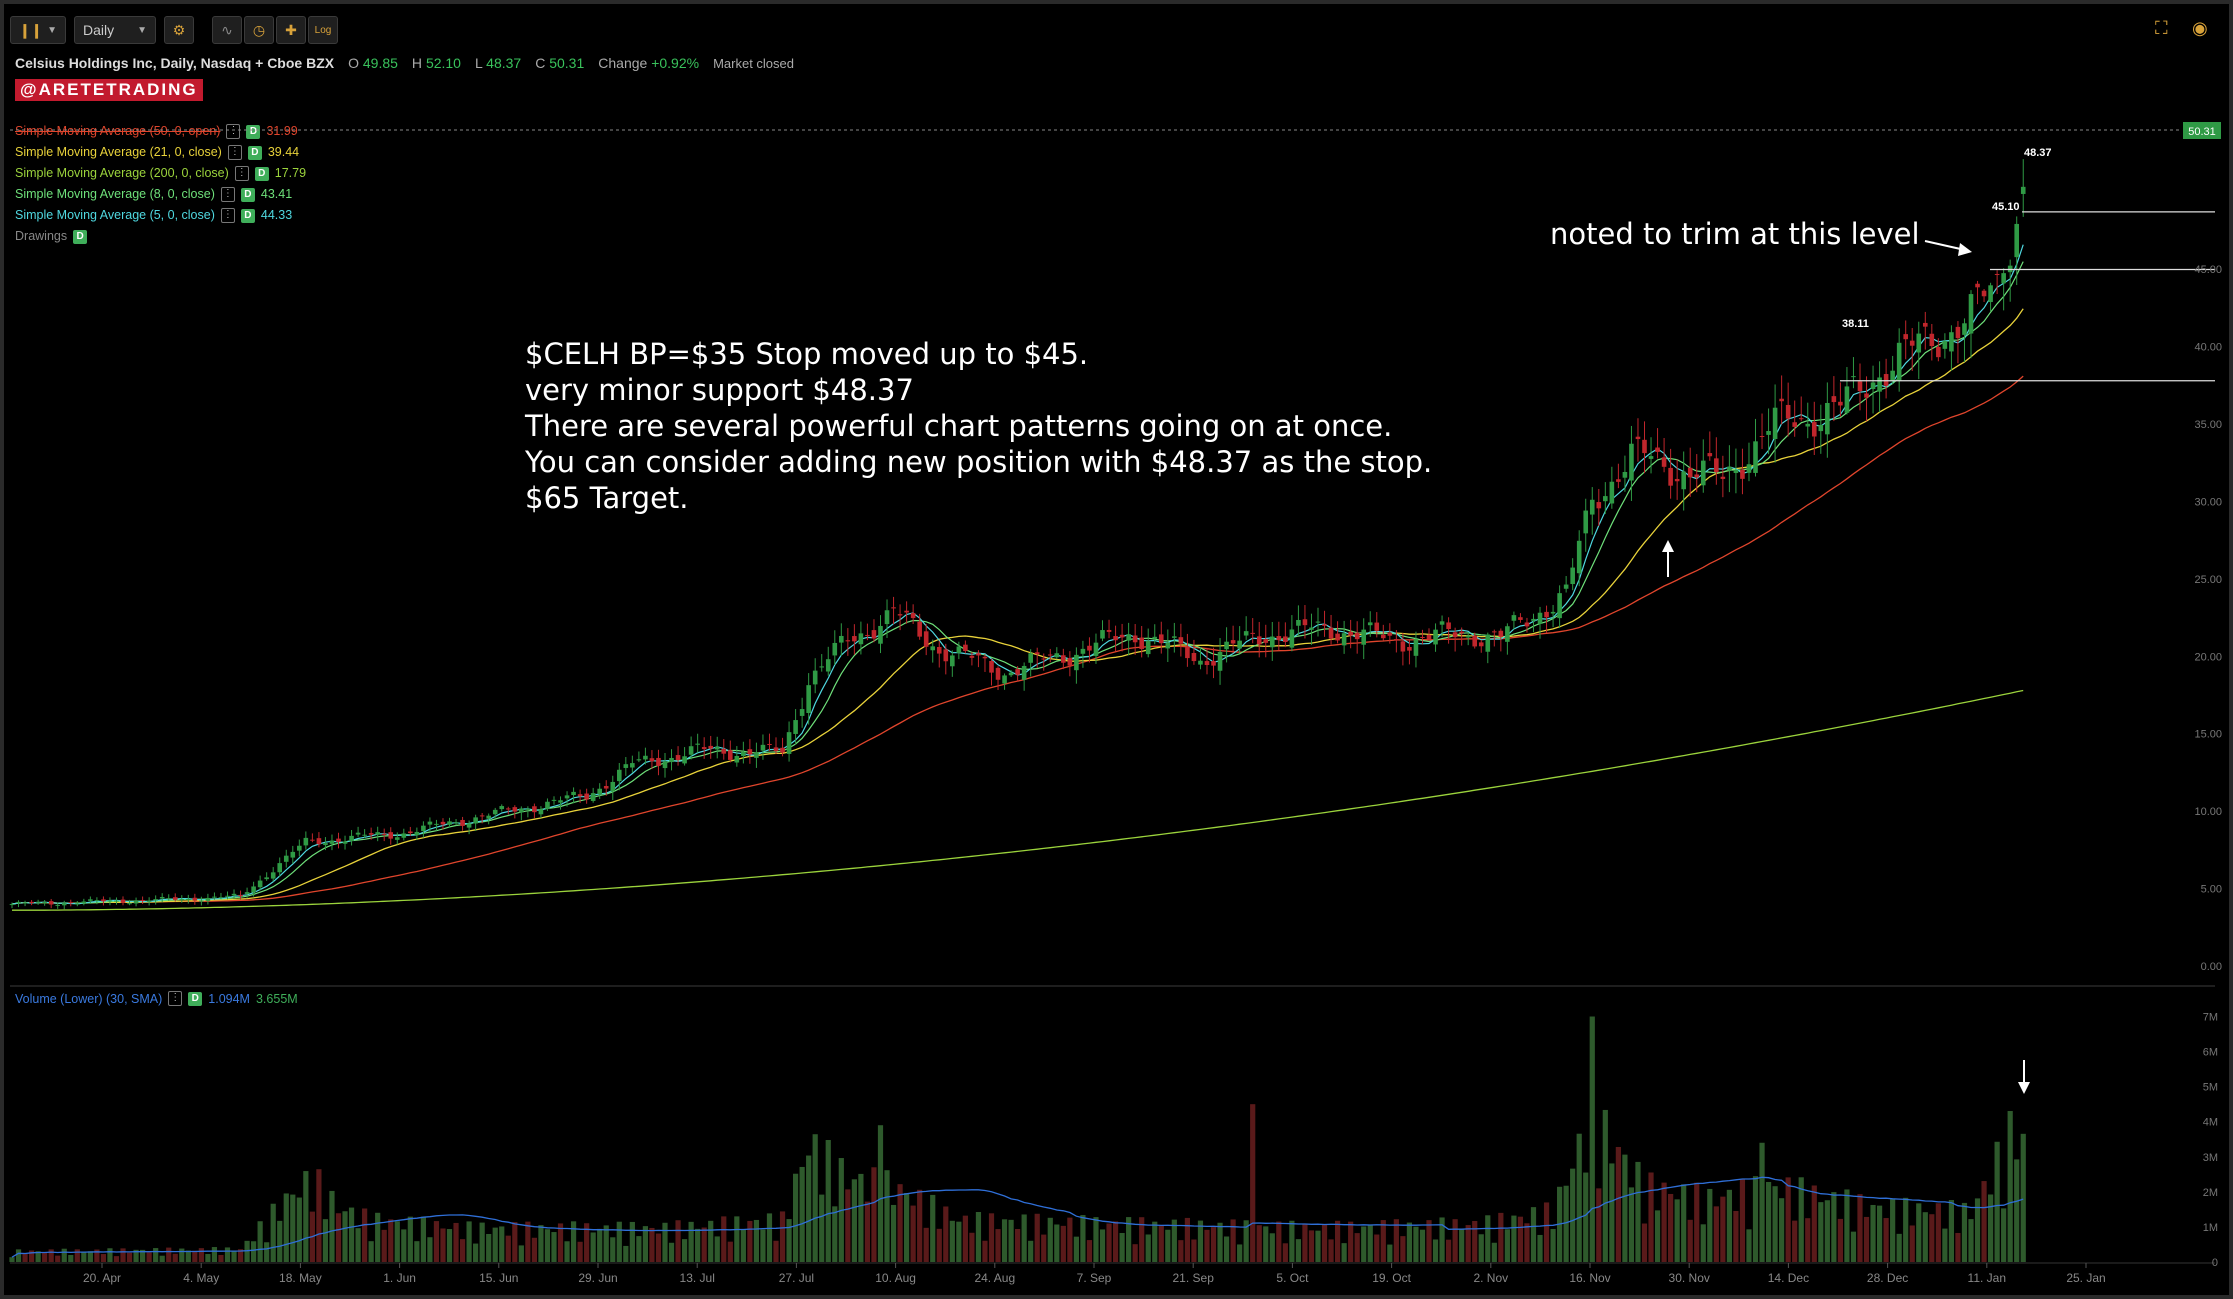 The width and height of the screenshot is (2233, 1299). I want to click on crosshair-icon: ✚, so click(291, 29).